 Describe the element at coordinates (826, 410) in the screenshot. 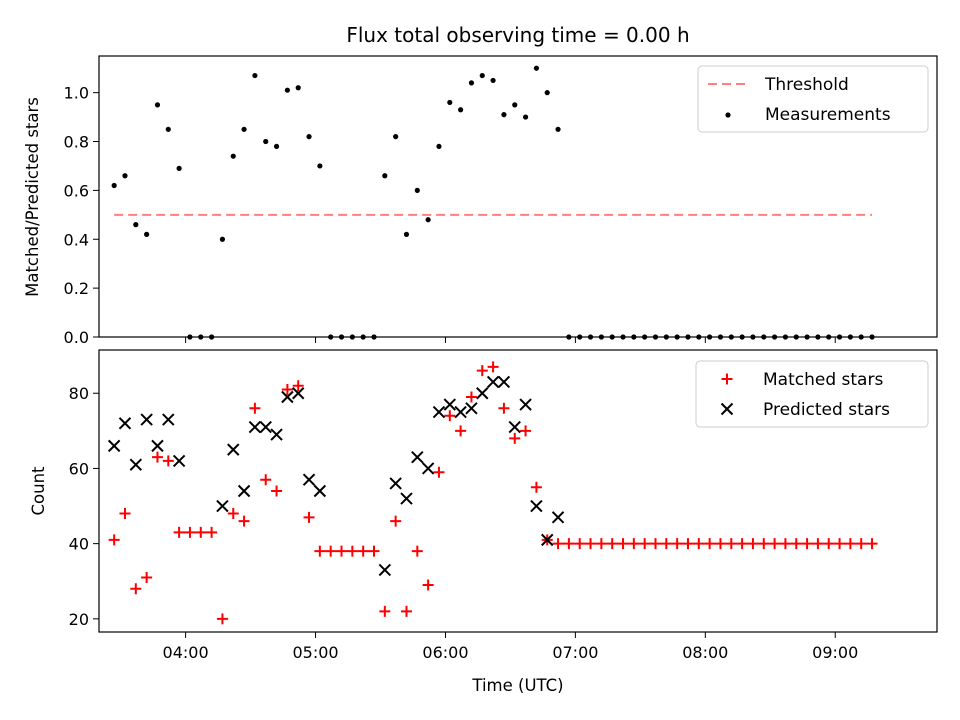

I see `legend-predicted-label: Predicted stars` at that location.